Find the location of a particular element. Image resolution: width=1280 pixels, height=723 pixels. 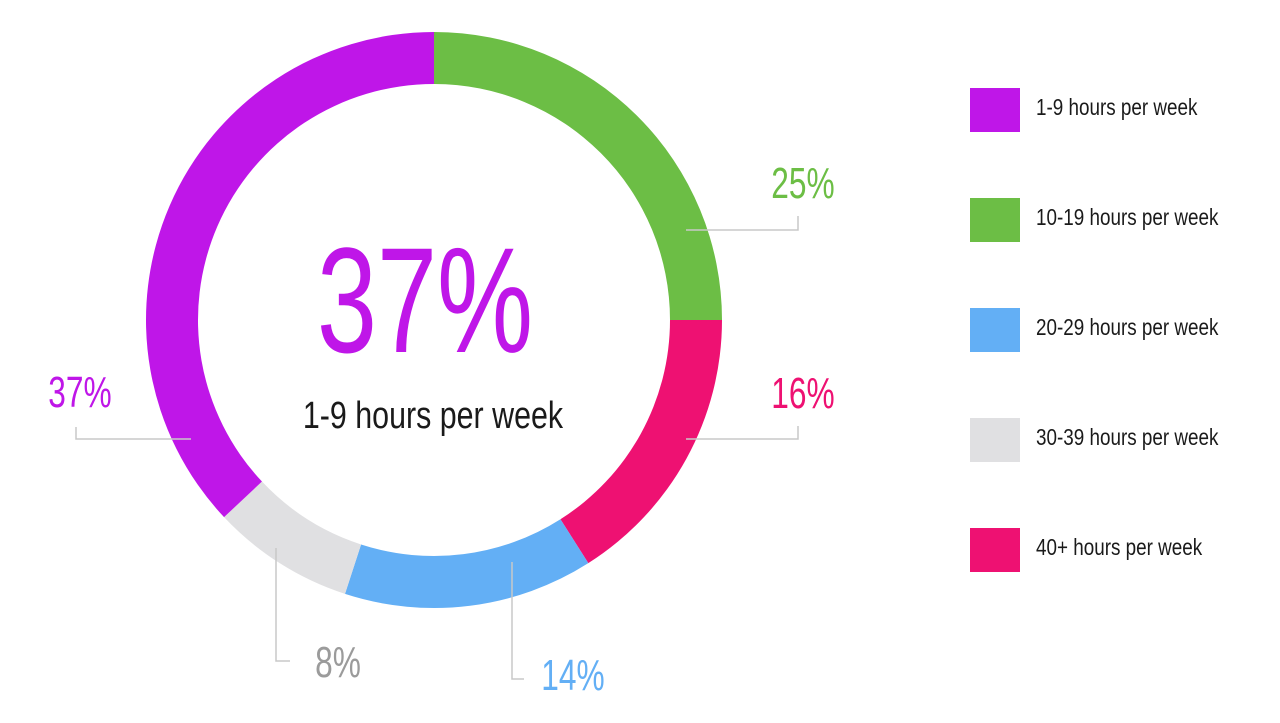

legend-label: 30-39 hours per week is located at coordinates (1127, 437).